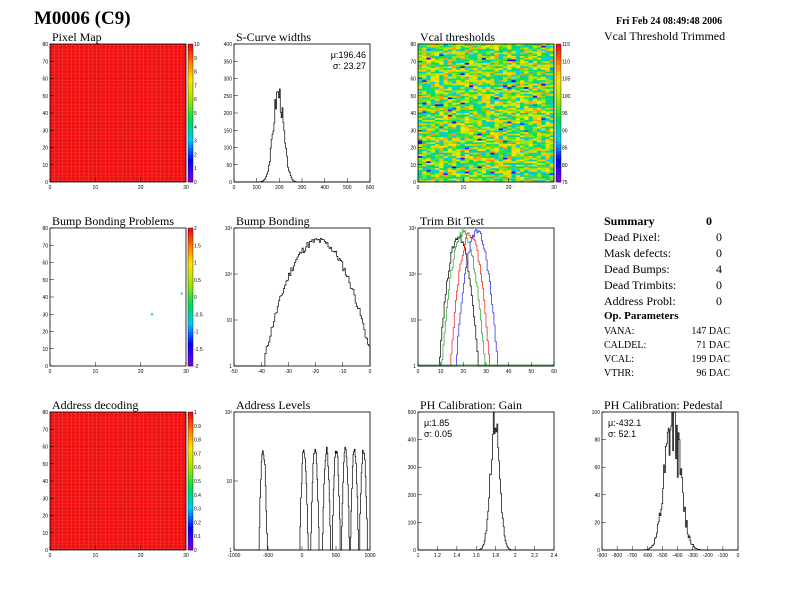 This screenshot has width=792, height=612. I want to click on colorbar-frame, so click(558, 113).